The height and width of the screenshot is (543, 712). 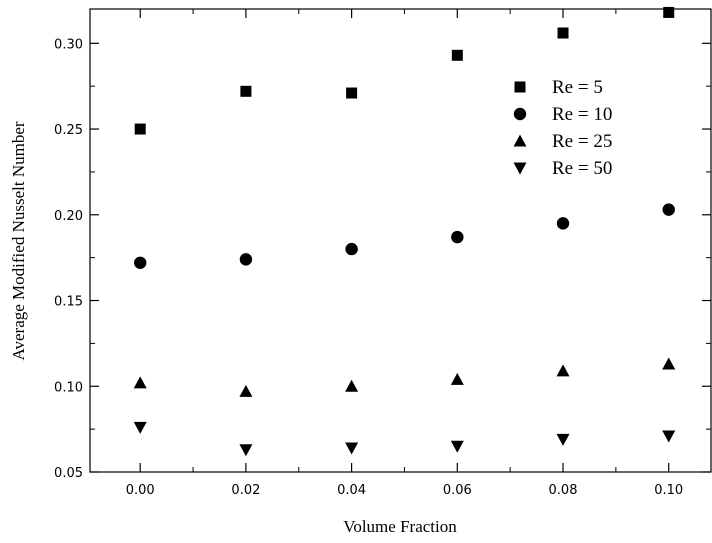 What do you see at coordinates (668, 490) in the screenshot?
I see `x-tick-label: 0.10` at bounding box center [668, 490].